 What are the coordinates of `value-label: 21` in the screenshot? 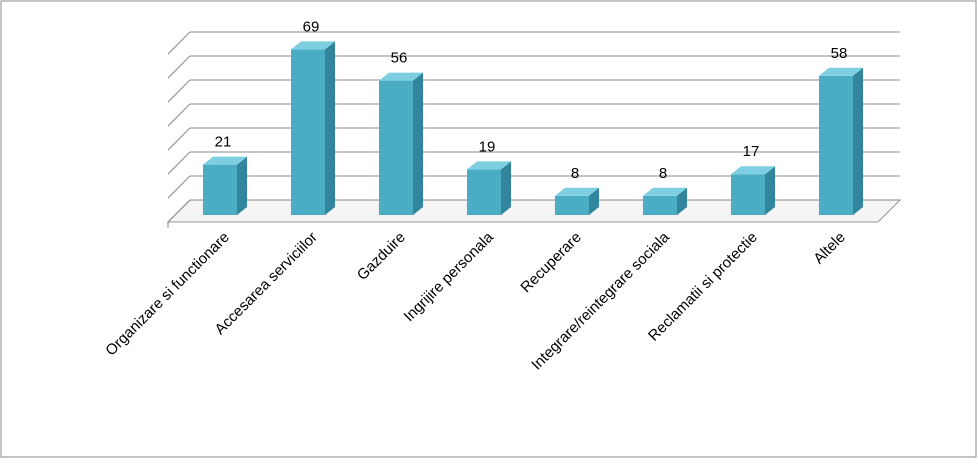 It's located at (223, 142).